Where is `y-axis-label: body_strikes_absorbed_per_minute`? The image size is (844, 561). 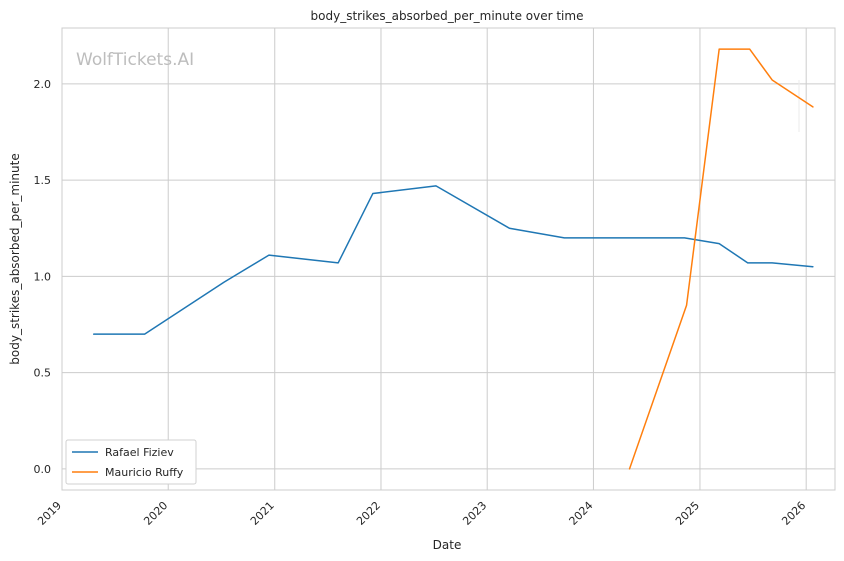
y-axis-label: body_strikes_absorbed_per_minute is located at coordinates (15, 258).